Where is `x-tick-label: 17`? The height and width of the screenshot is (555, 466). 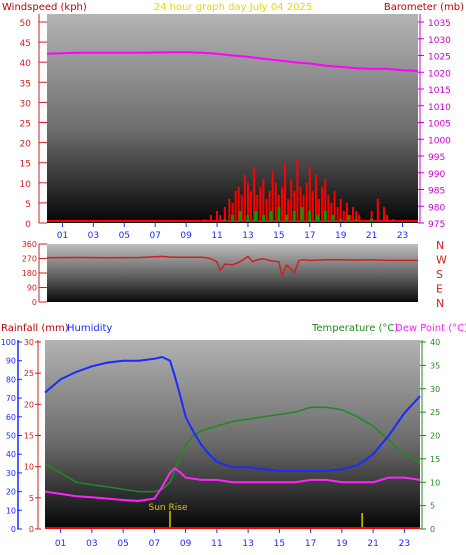
x-tick-label: 17 is located at coordinates (310, 544).